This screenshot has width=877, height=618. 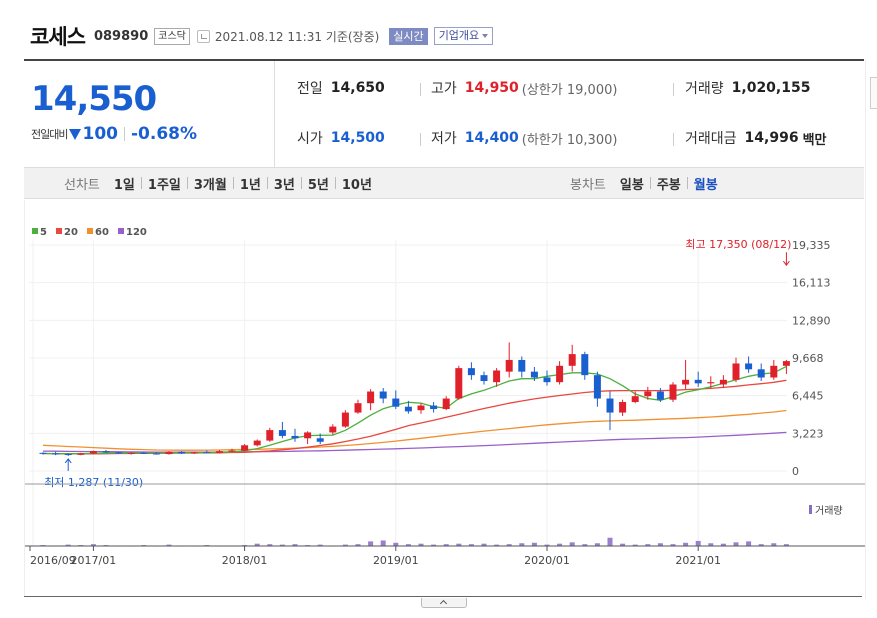 What do you see at coordinates (71, 232) in the screenshot?
I see `legend-label-20: 20` at bounding box center [71, 232].